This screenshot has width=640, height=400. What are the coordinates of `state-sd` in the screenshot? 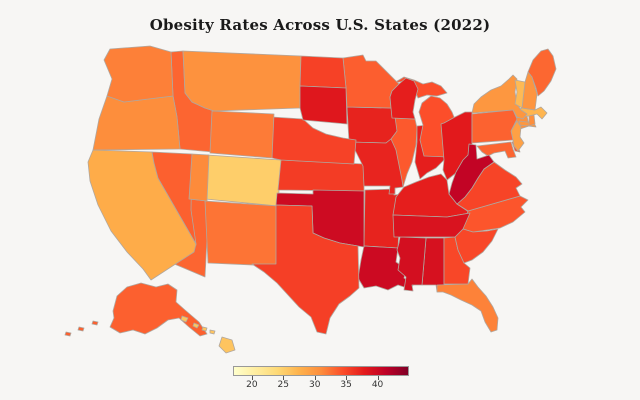 It's located at (323, 105).